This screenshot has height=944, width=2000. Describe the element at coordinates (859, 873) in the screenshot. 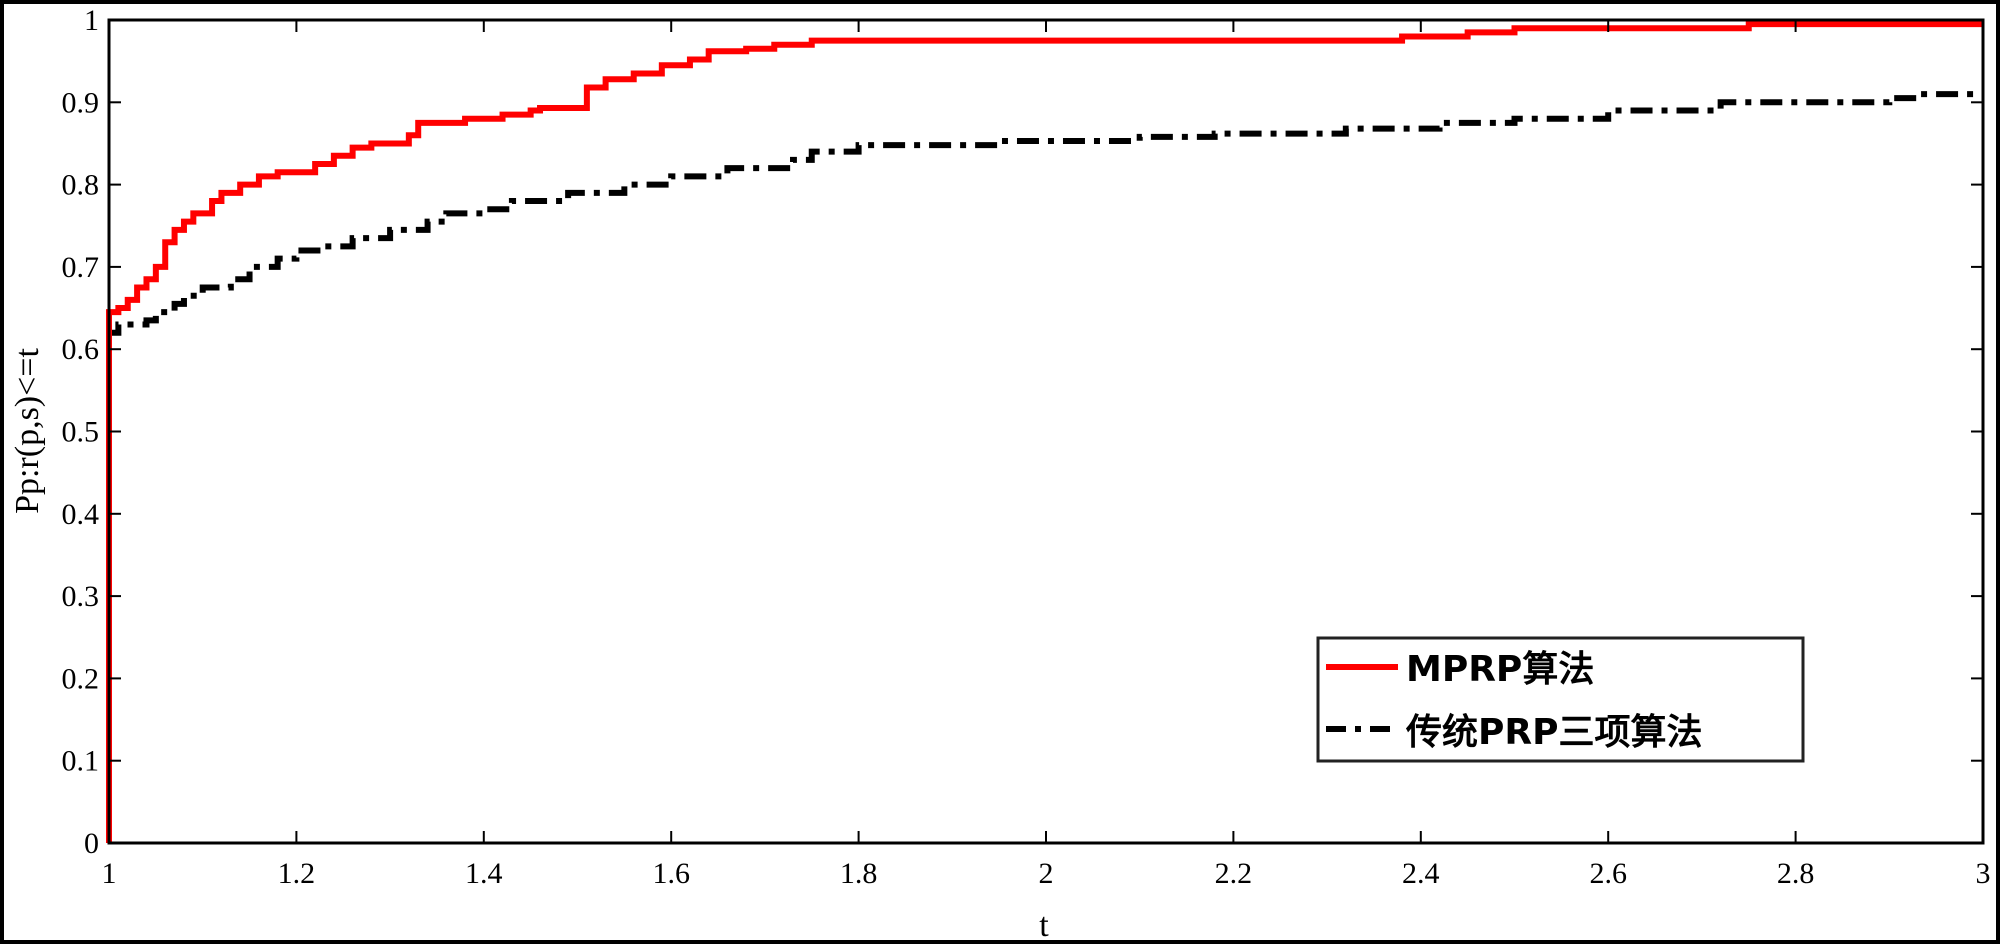

I see `x-tick-label: 1.8` at that location.